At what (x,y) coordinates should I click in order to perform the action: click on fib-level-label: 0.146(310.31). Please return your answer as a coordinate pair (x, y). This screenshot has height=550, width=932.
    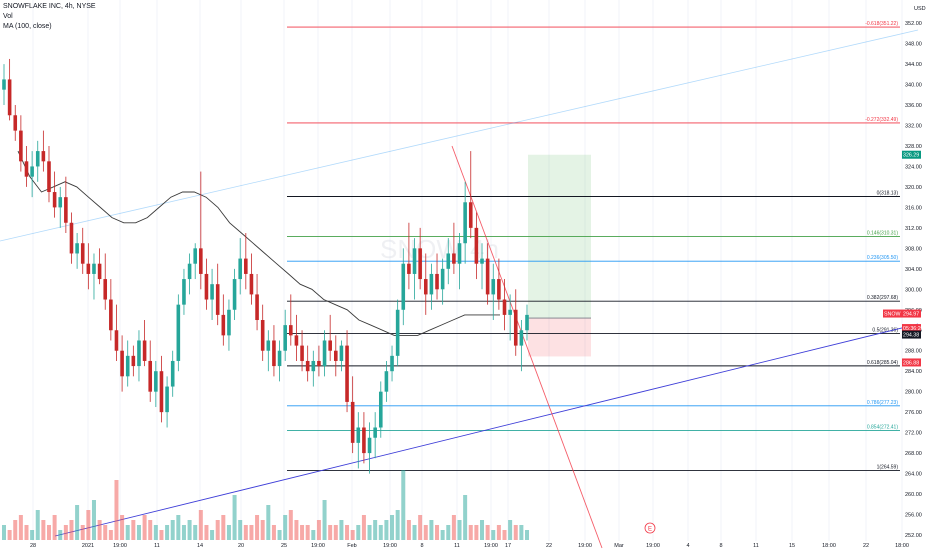
    Looking at the image, I should click on (882, 234).